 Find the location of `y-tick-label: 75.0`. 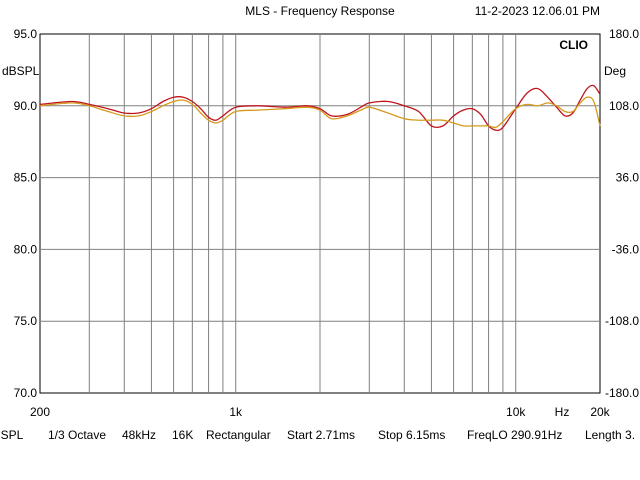

y-tick-label: 75.0 is located at coordinates (26, 321).